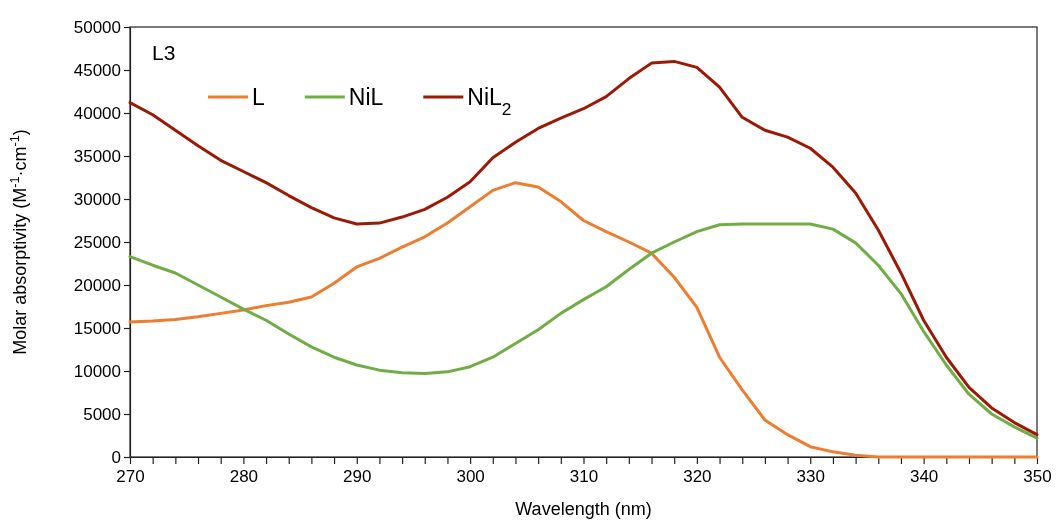 The width and height of the screenshot is (1061, 523). I want to click on y-tick-label: 0, so click(116, 457).